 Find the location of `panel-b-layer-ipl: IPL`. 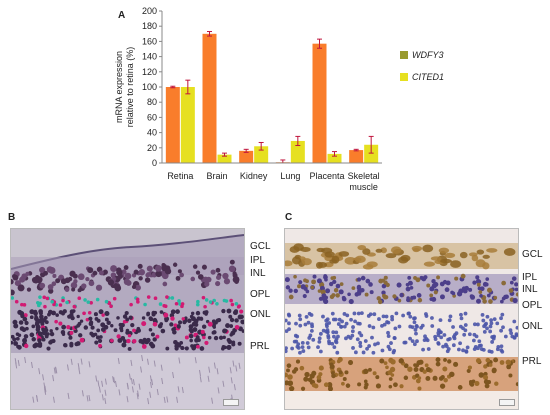

panel-b-layer-ipl: IPL is located at coordinates (258, 260).